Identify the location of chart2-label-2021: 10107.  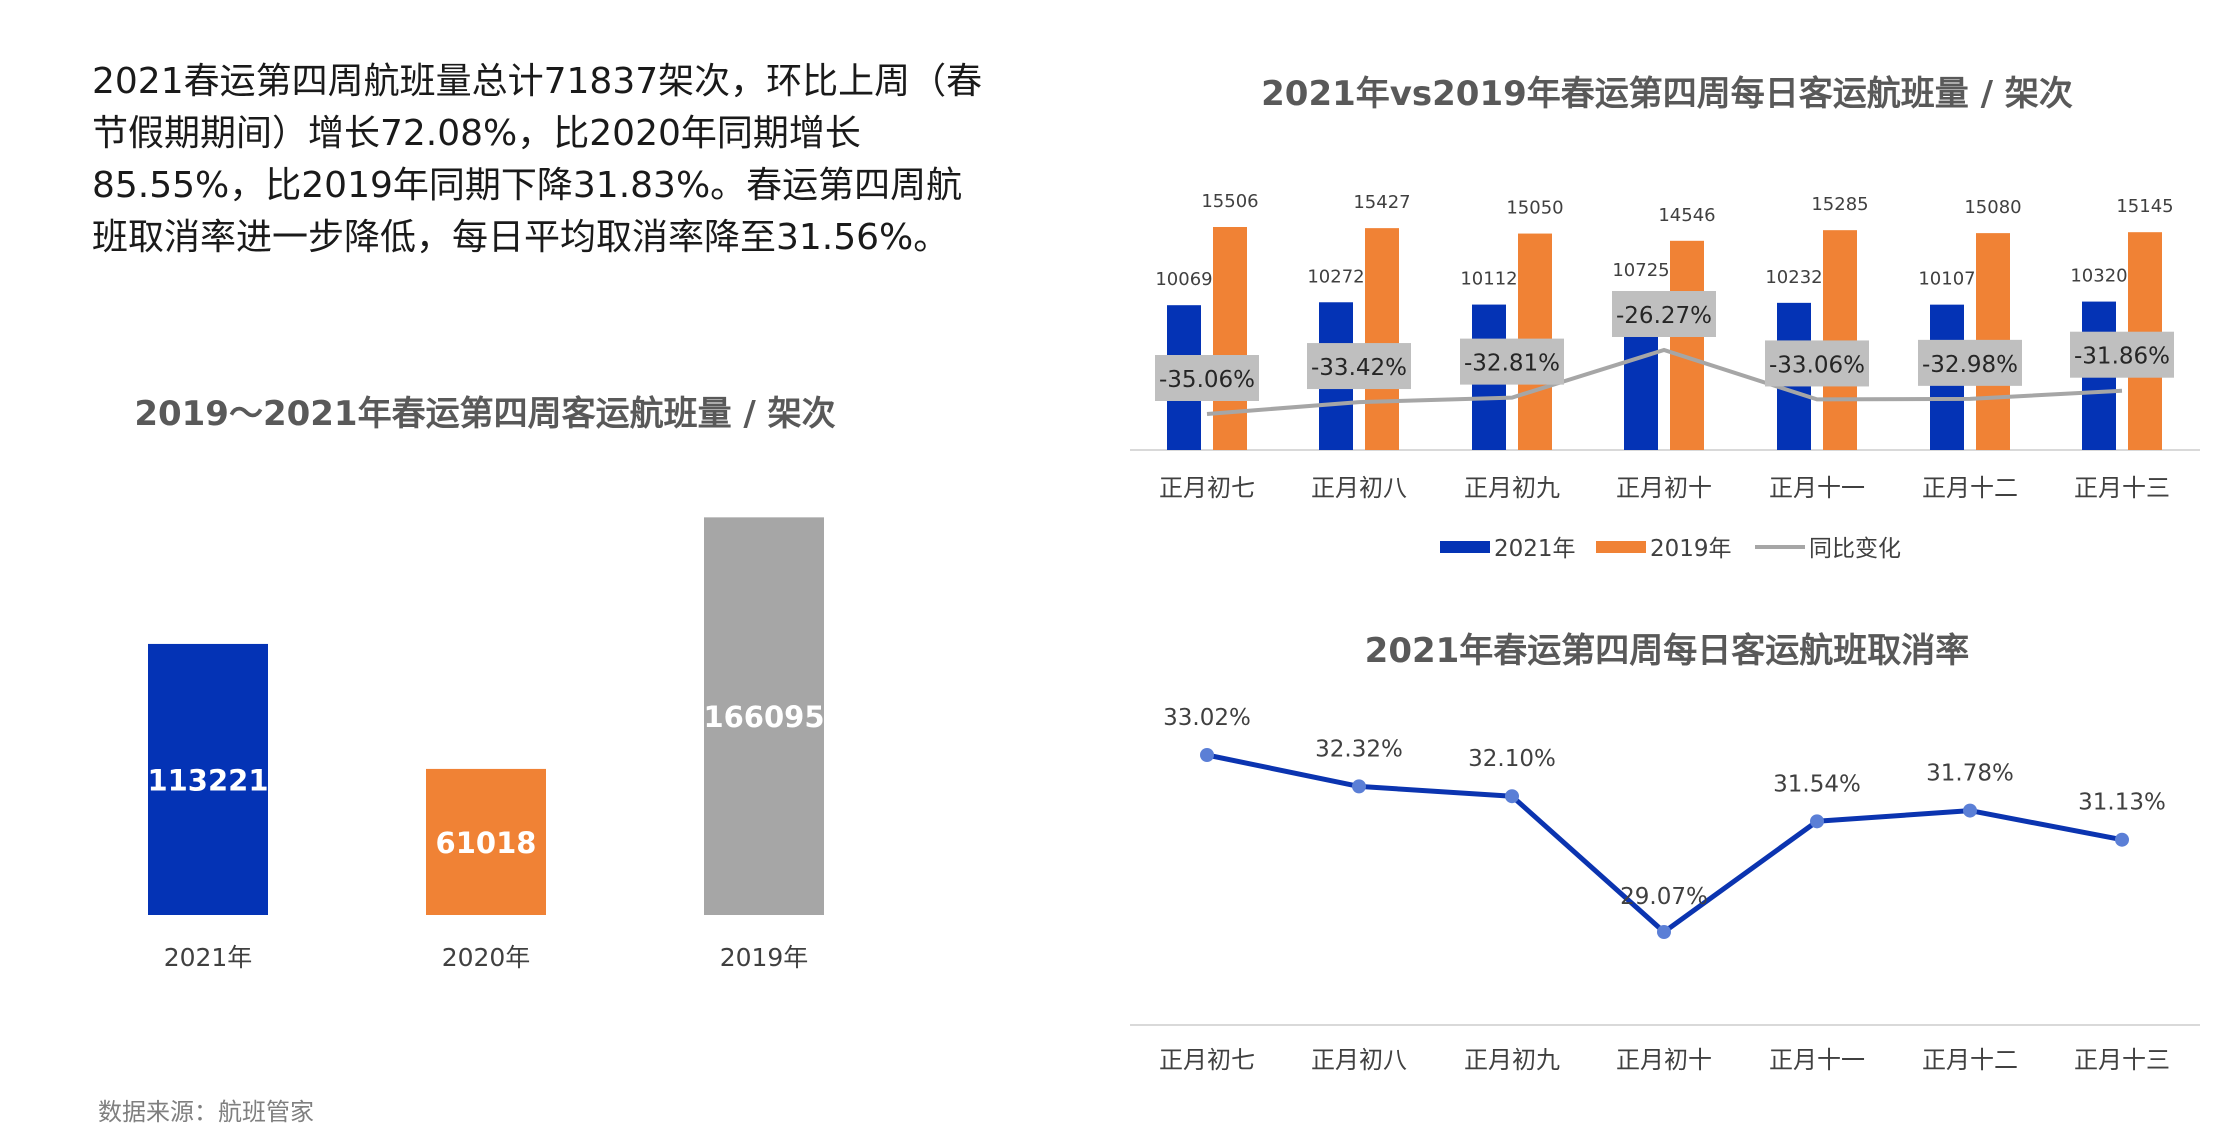
(1946, 279).